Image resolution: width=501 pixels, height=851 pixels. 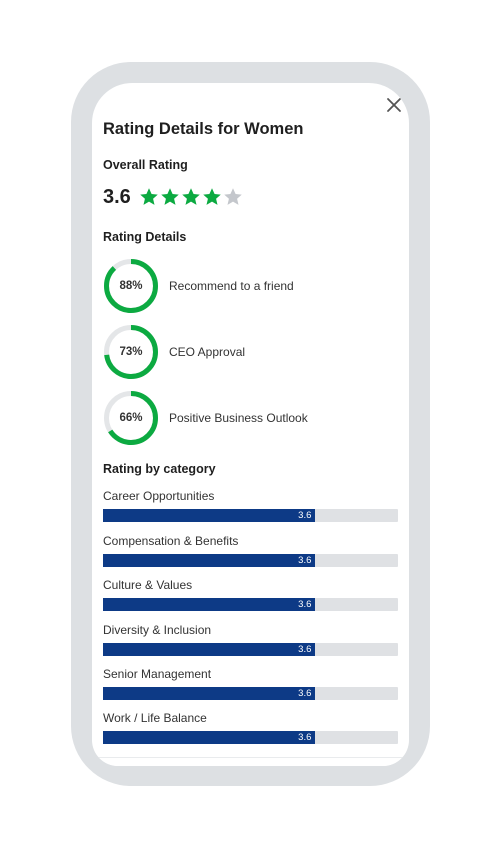 I want to click on star-rating, so click(x=191, y=197).